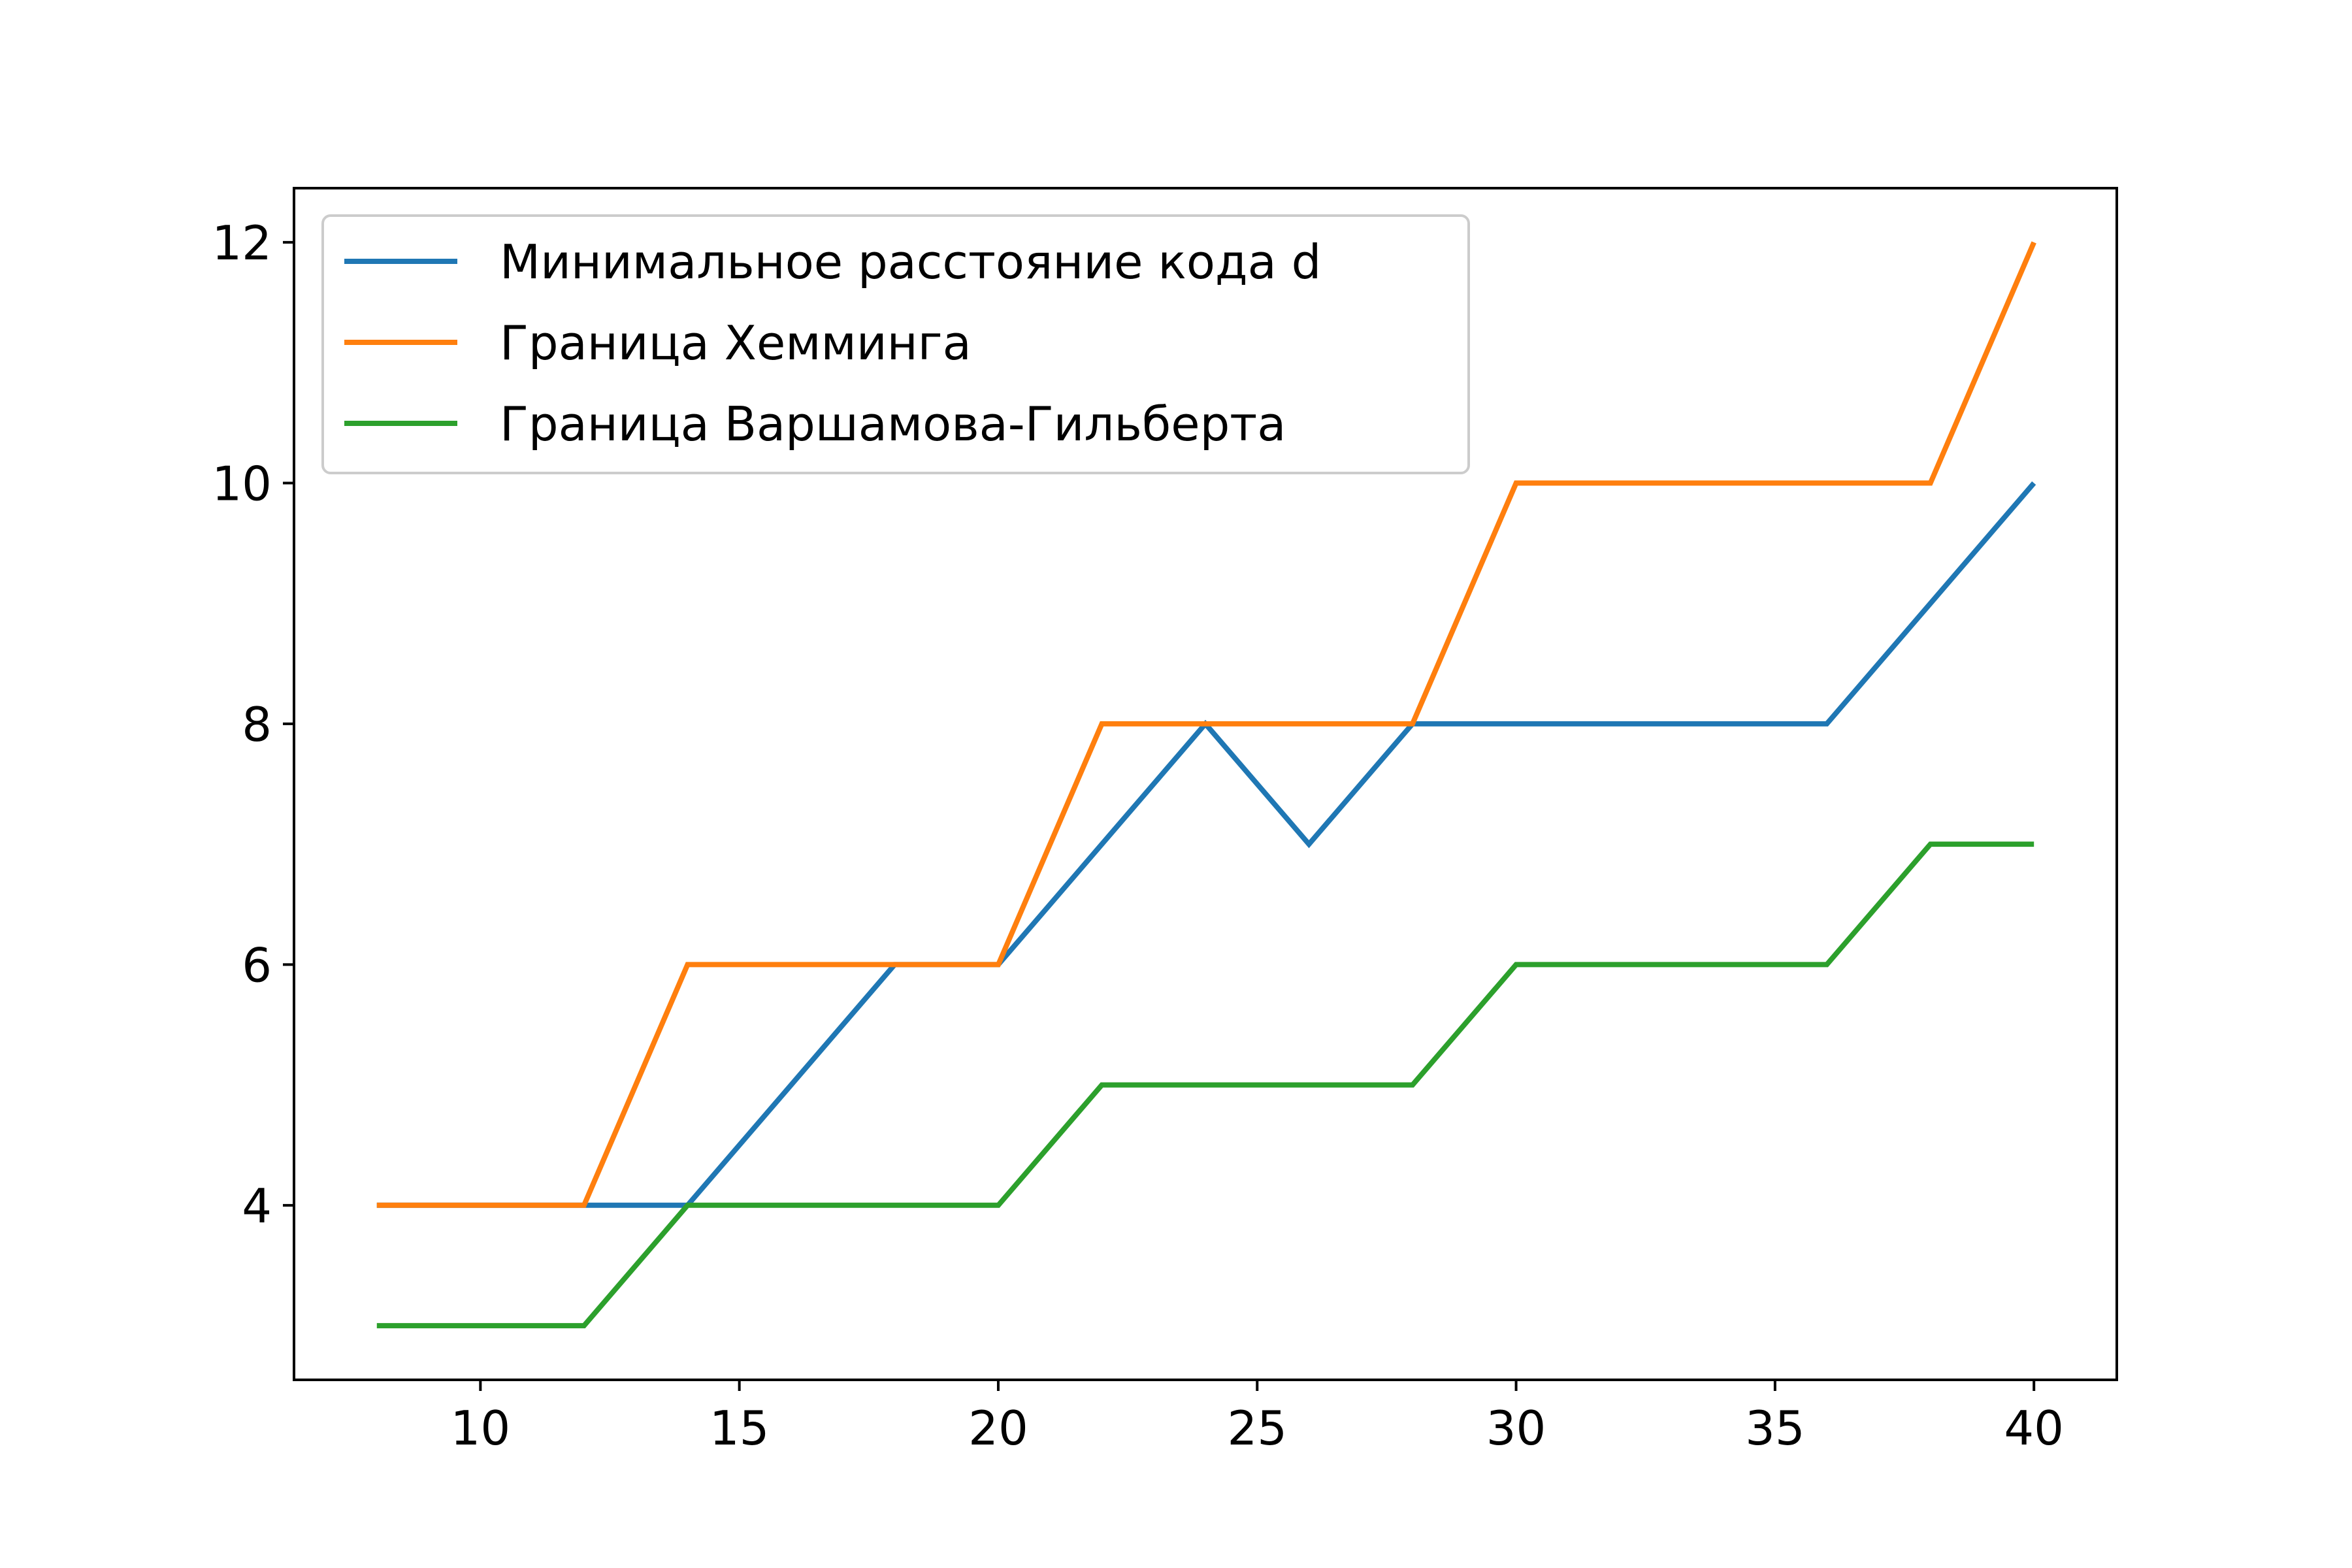 The width and height of the screenshot is (2352, 1568). Describe the element at coordinates (740, 1428) in the screenshot. I see `x-tick-label: 15` at that location.